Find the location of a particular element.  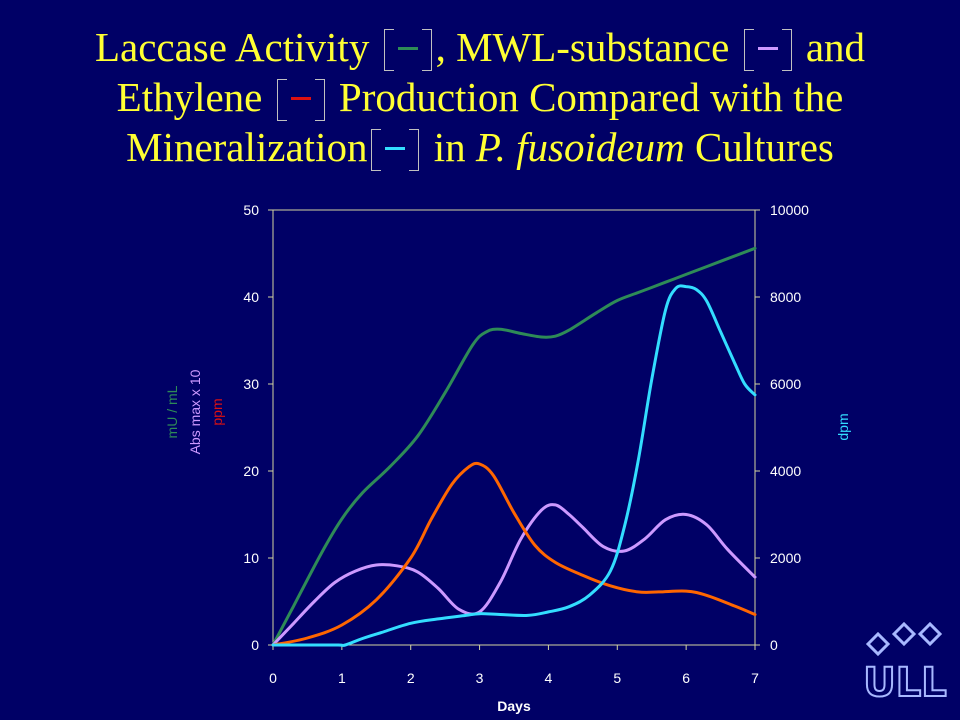

y-left-tick-label: 30 is located at coordinates (251, 384).